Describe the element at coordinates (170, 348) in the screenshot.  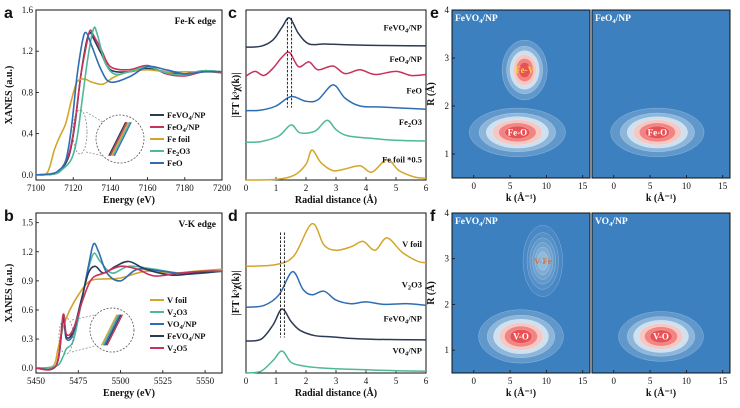
I see `legend-label-4-main: V` at that location.